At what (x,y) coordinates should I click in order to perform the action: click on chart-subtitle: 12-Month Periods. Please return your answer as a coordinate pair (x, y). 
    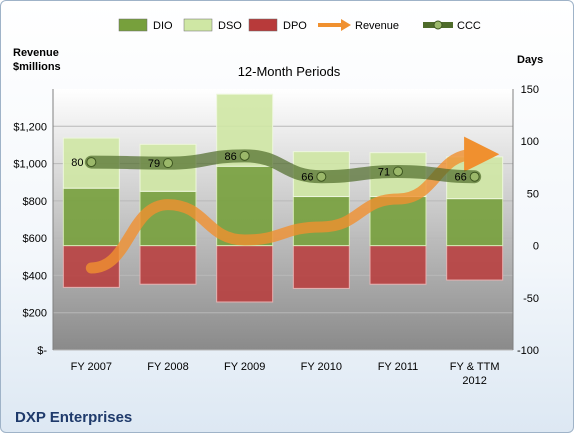
    Looking at the image, I should click on (289, 71).